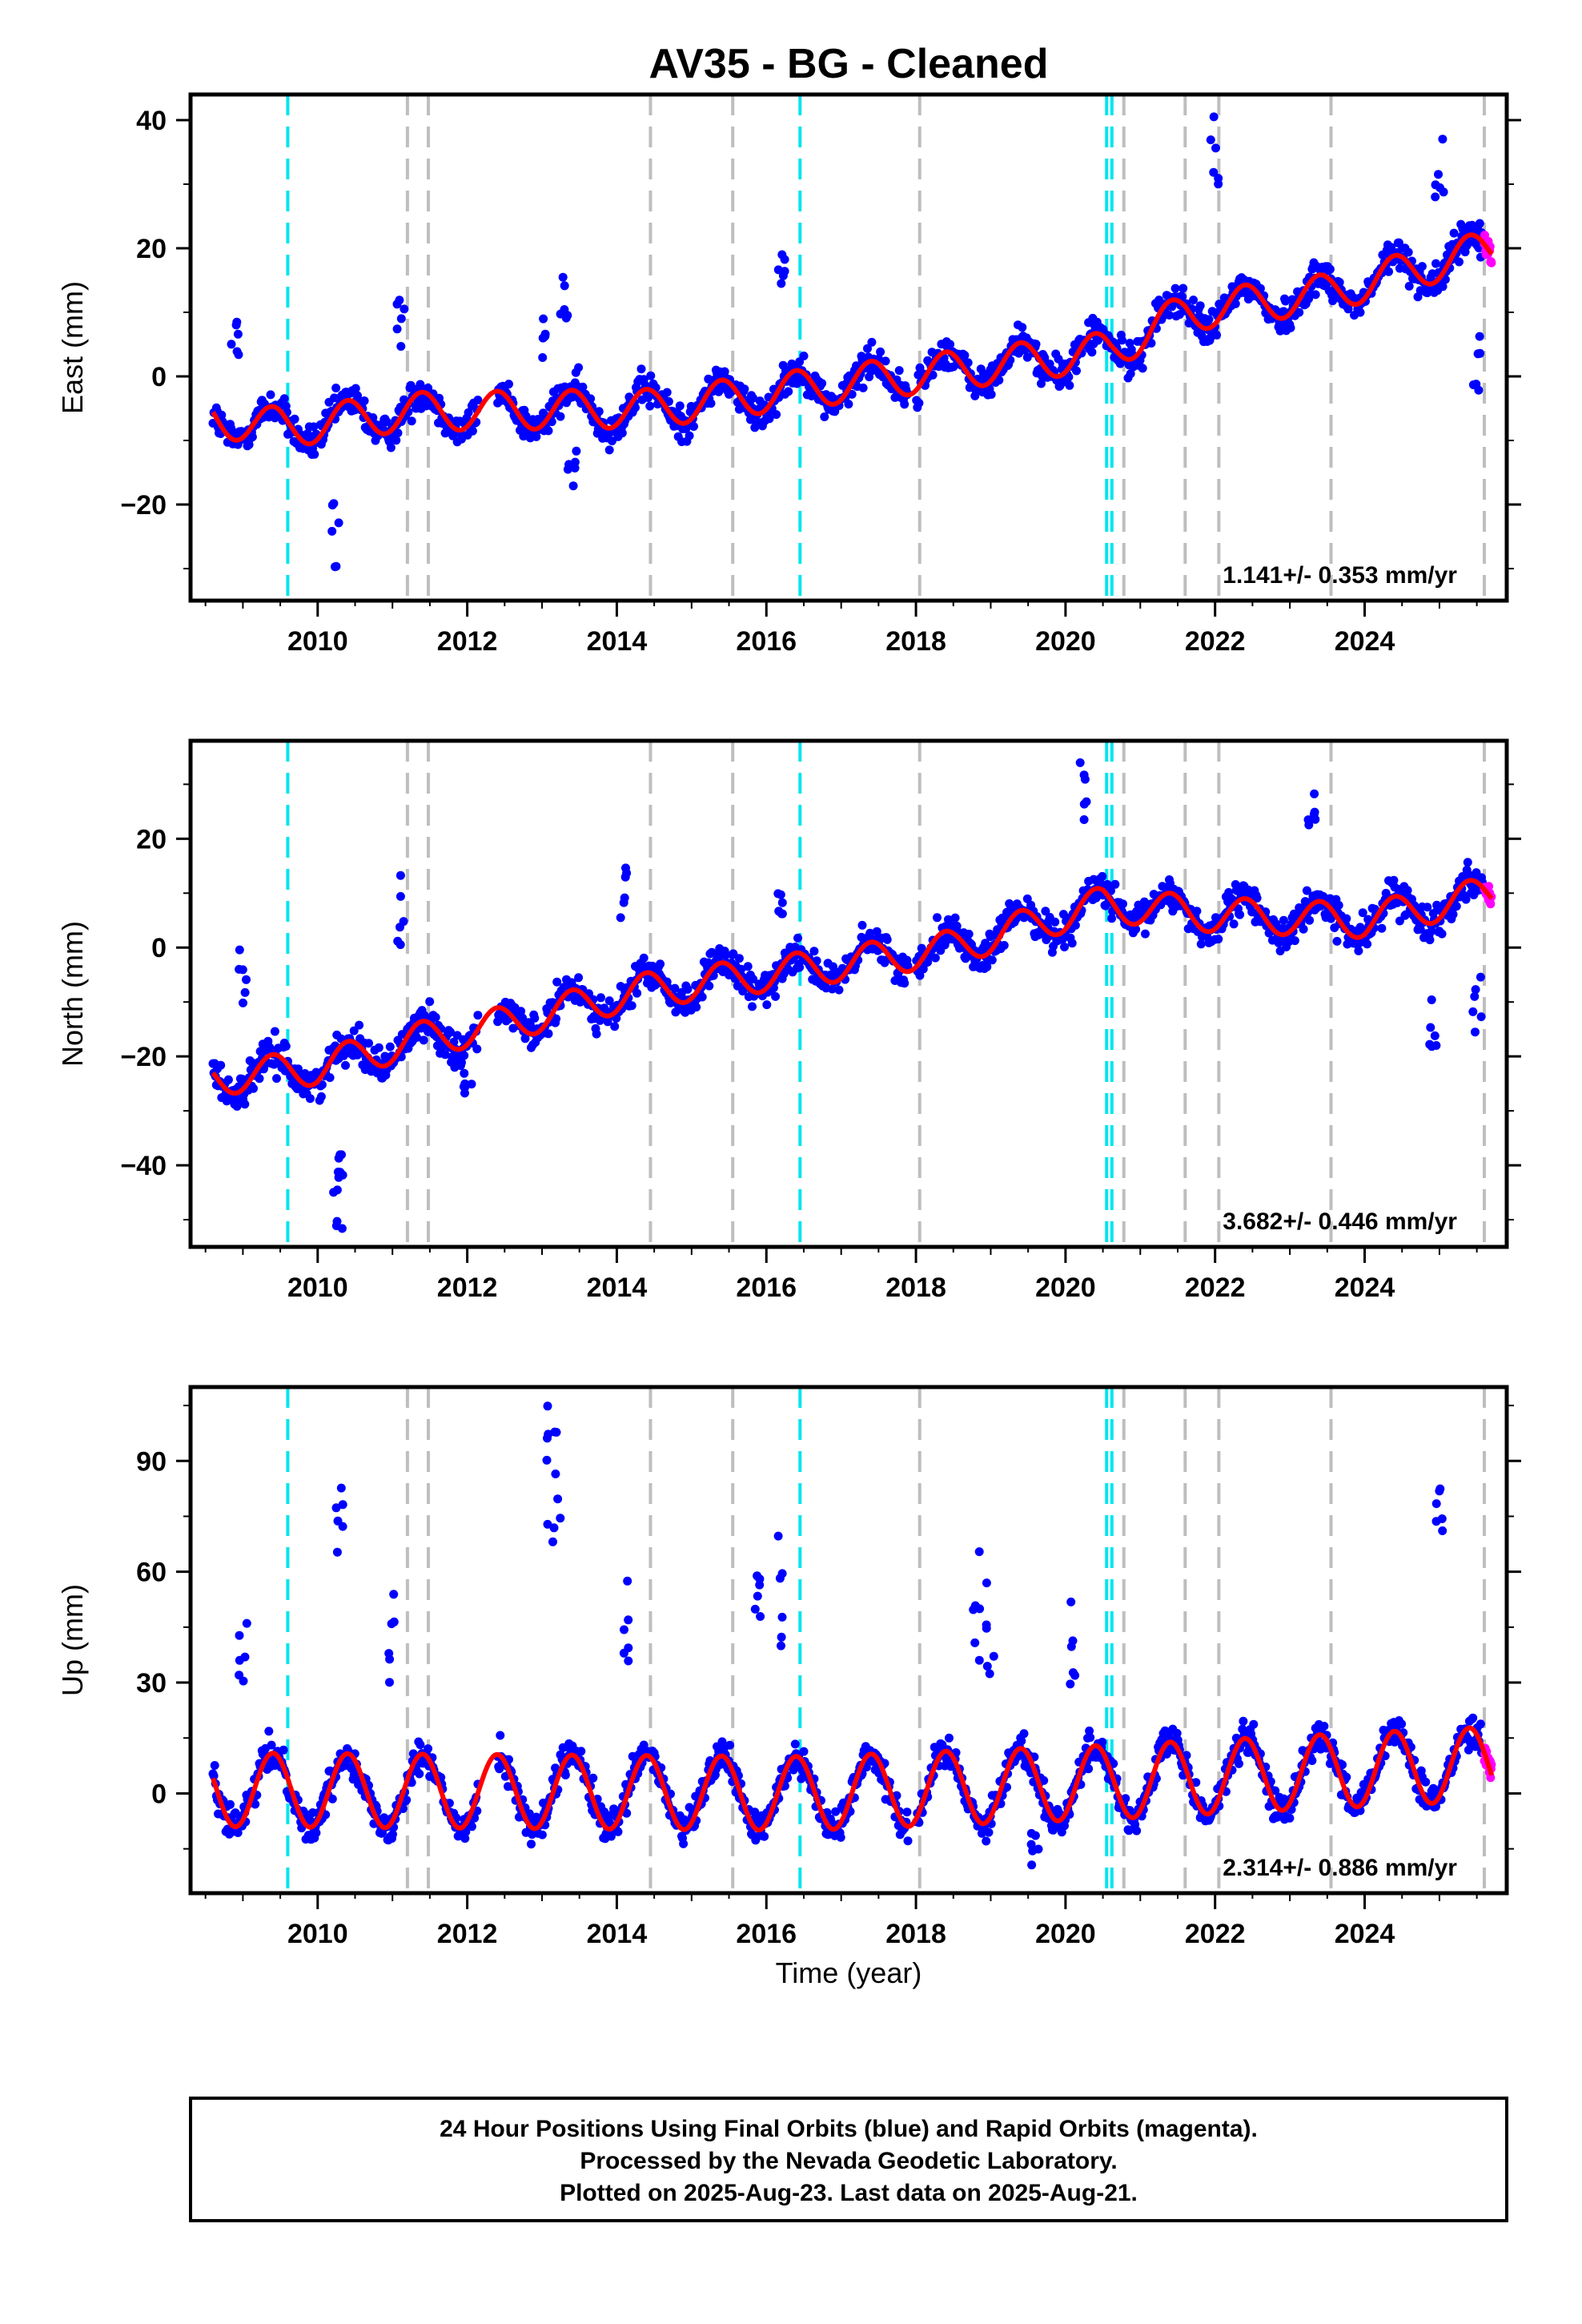 The width and height of the screenshot is (1582, 2324). I want to click on y-axis-label: East (mm), so click(72, 347).